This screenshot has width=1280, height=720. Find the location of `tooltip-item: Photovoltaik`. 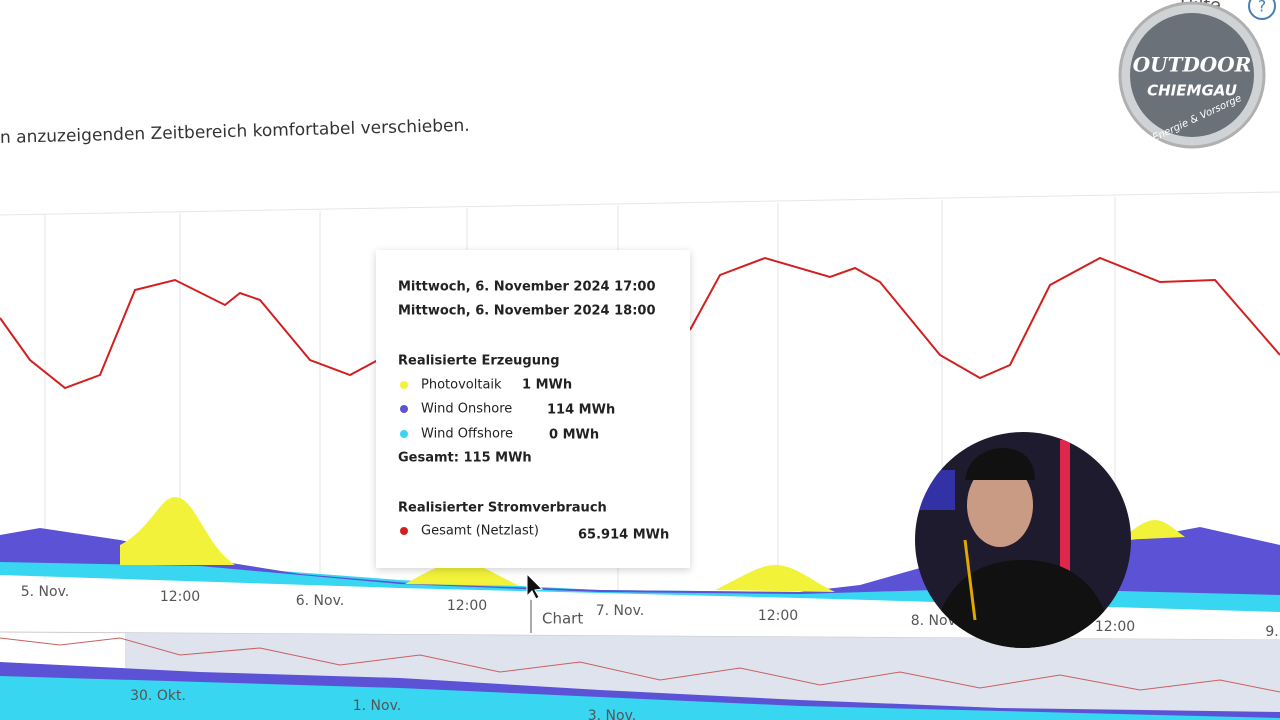

tooltip-item: Photovoltaik is located at coordinates (461, 385).